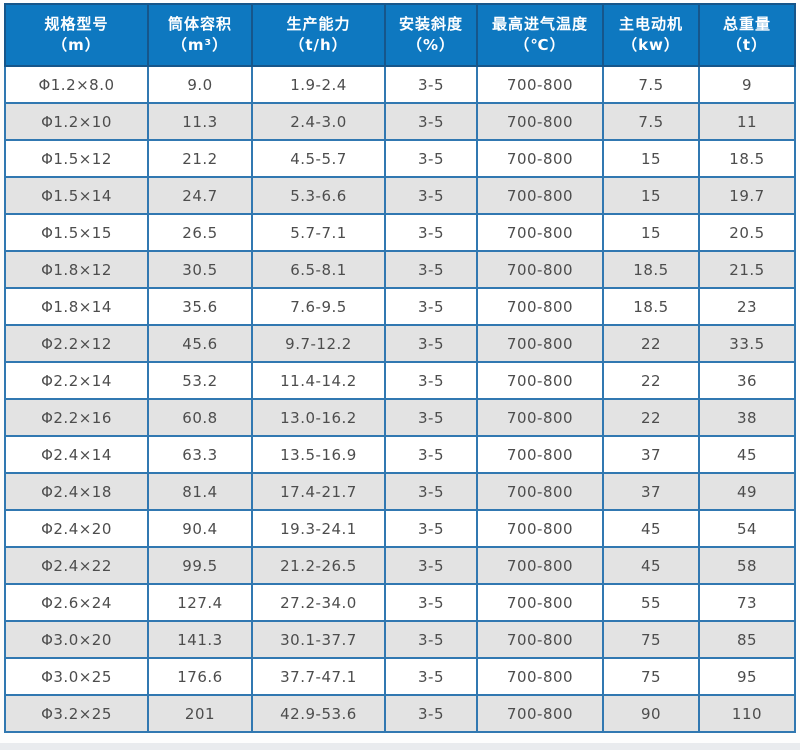  Describe the element at coordinates (76, 343) in the screenshot. I see `table-cell: Φ2.2×12` at that location.